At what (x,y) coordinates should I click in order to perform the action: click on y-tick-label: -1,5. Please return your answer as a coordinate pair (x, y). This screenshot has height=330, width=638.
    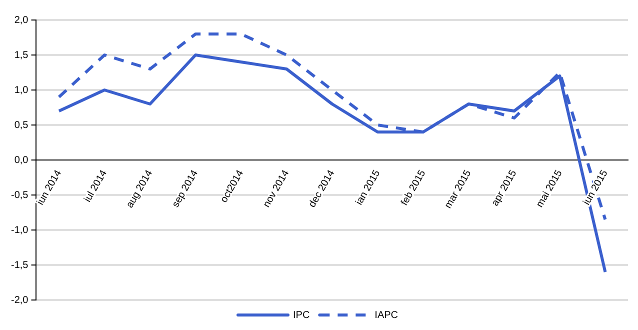
    Looking at the image, I should click on (19, 265).